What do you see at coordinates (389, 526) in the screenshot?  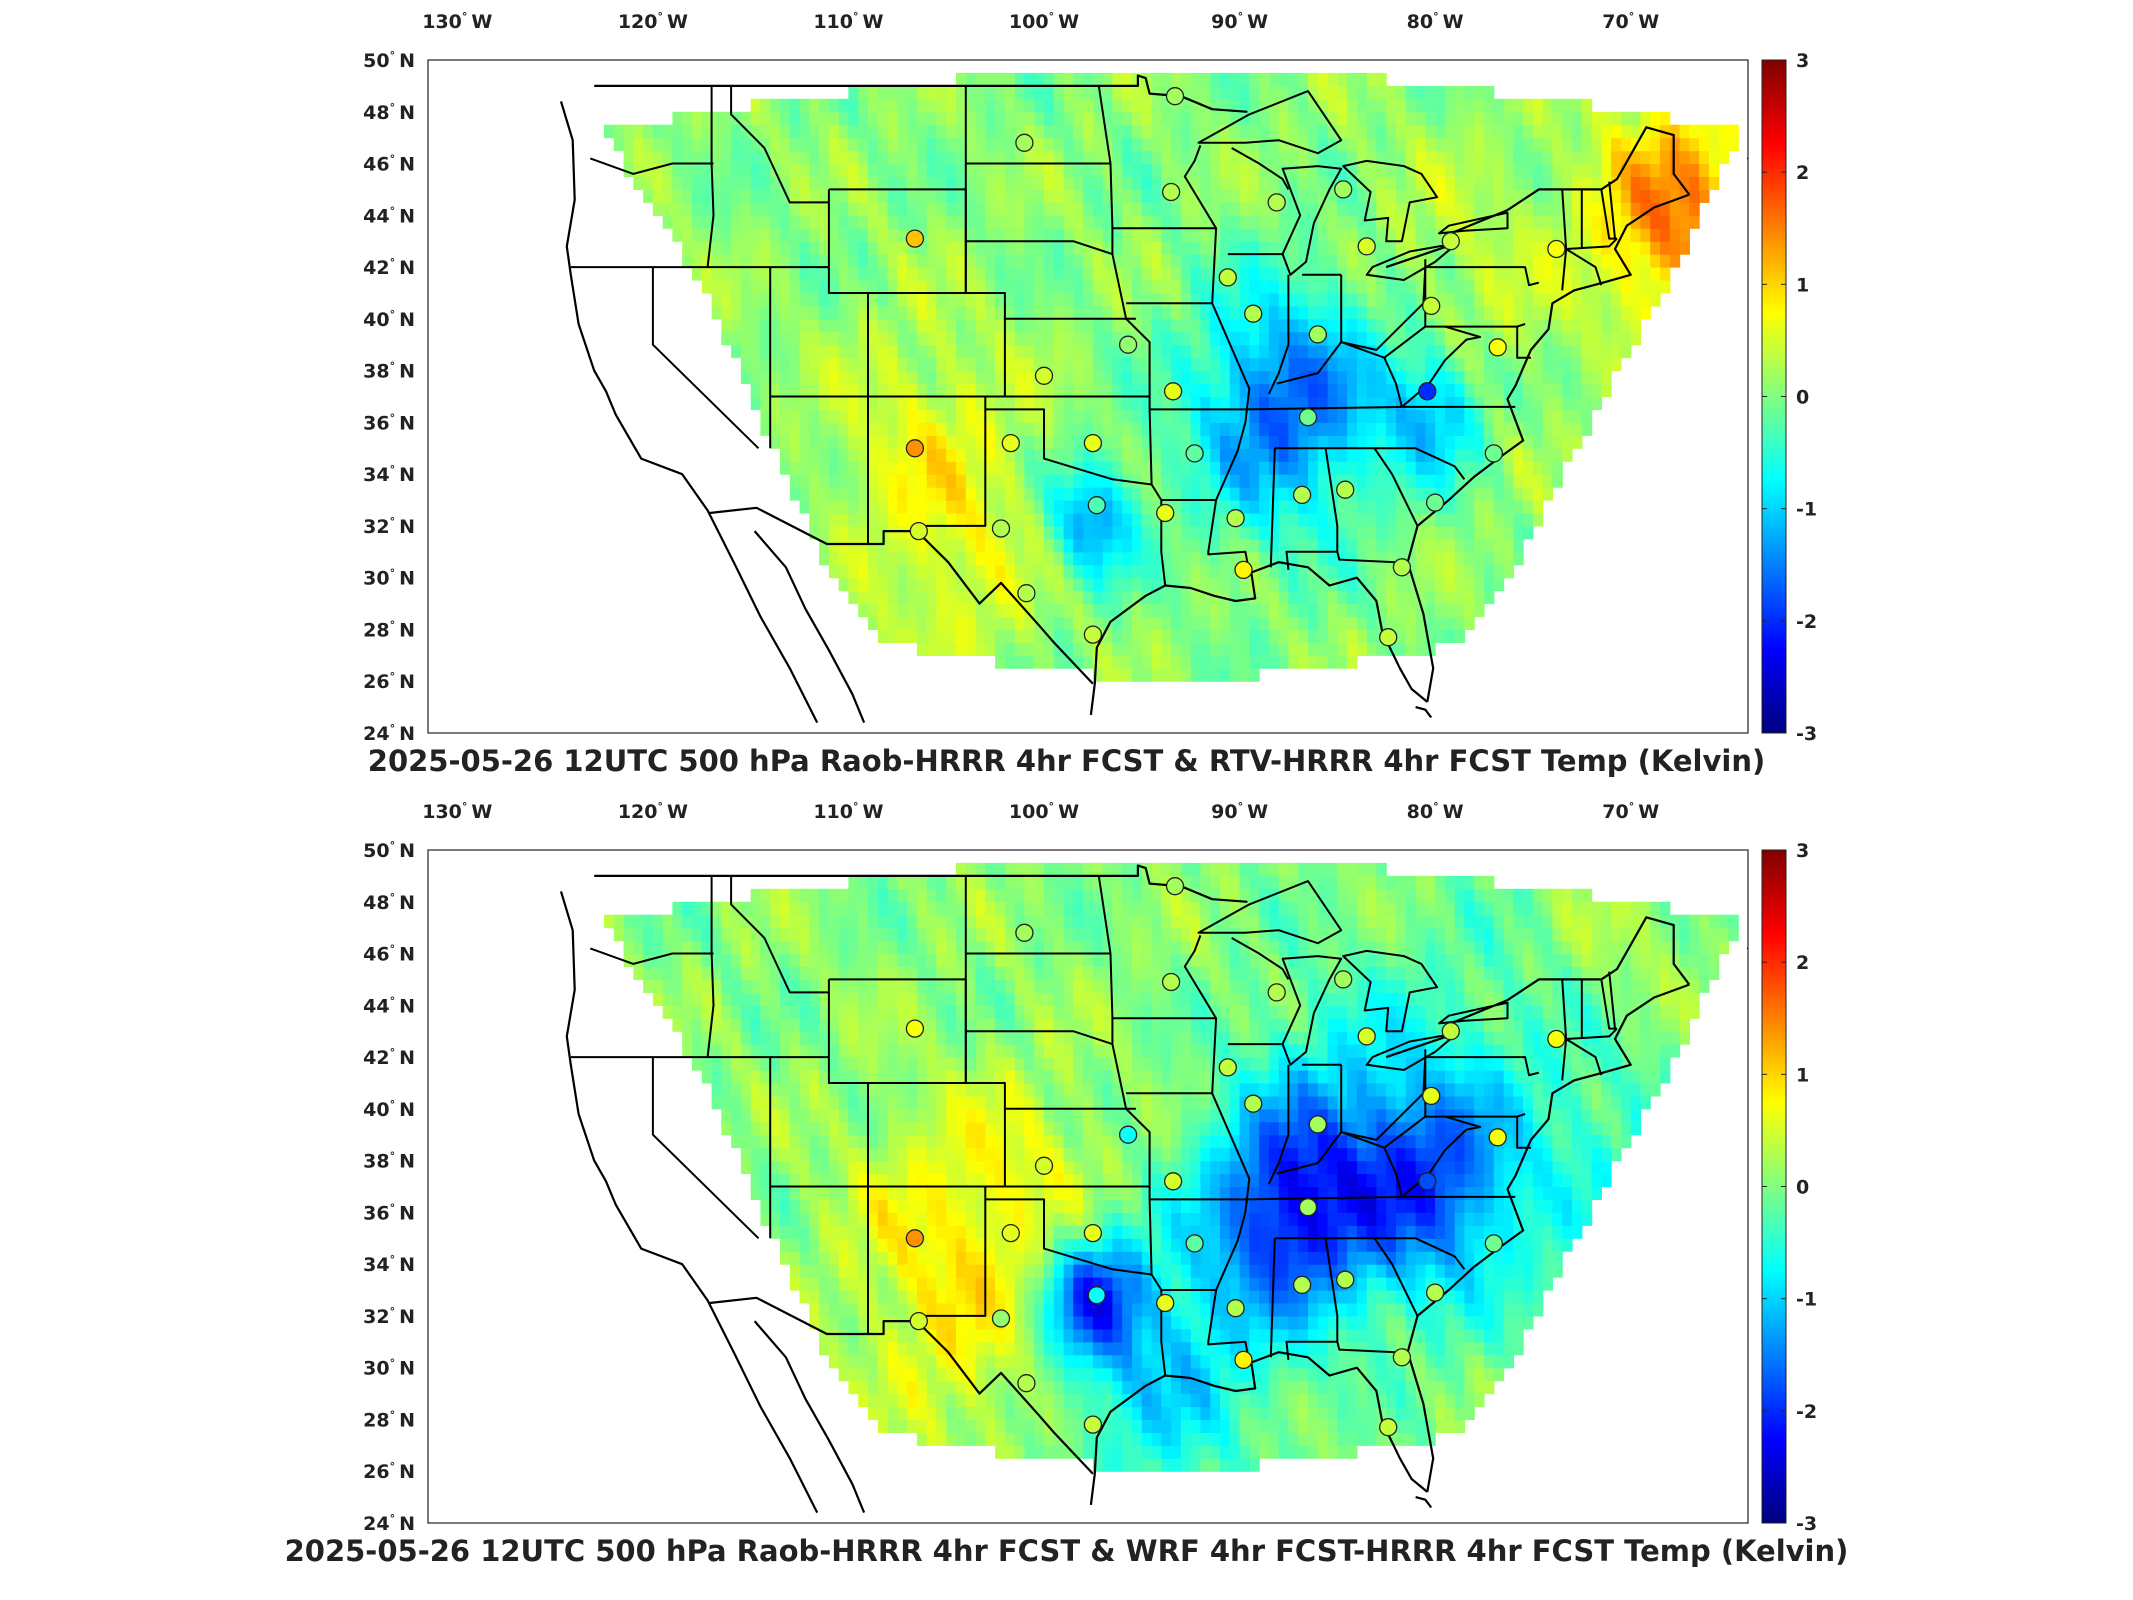 I see `latitude-tick-label: 32° N` at bounding box center [389, 526].